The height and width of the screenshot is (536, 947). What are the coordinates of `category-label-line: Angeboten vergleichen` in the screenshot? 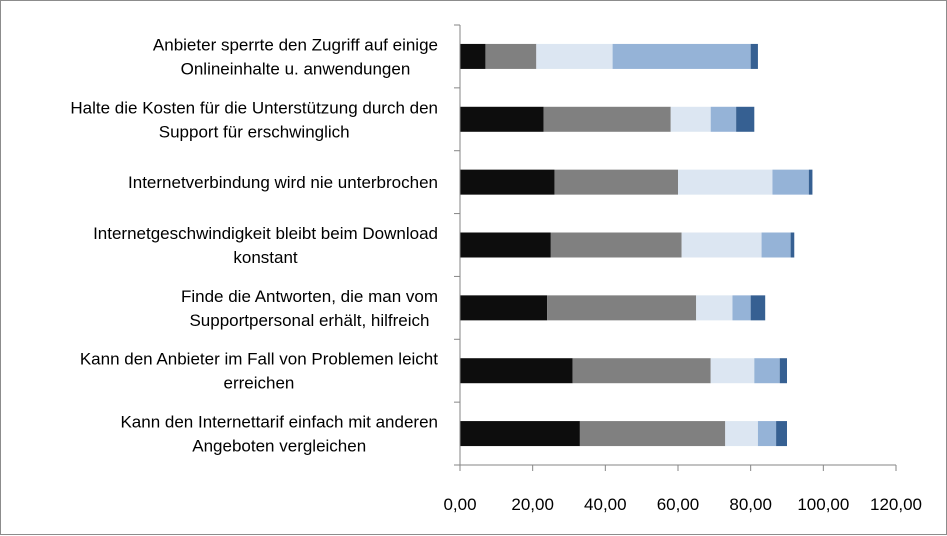 It's located at (279, 446).